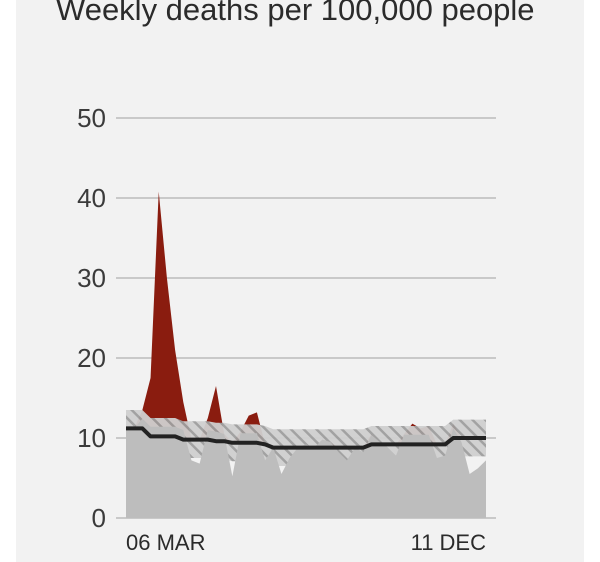  I want to click on actual-area, so click(306, 468).